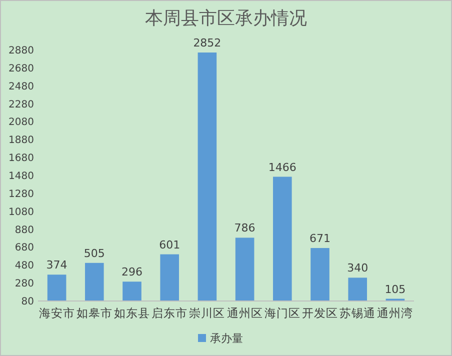 Image resolution: width=452 pixels, height=356 pixels. What do you see at coordinates (169, 245) in the screenshot?
I see `data-label: 601` at bounding box center [169, 245].